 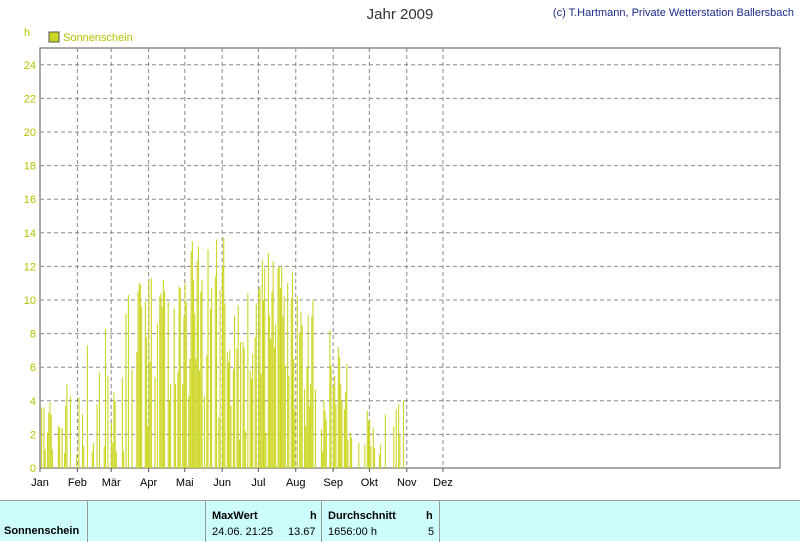 I want to click on chart-title: Jahr 2009, so click(x=400, y=14).